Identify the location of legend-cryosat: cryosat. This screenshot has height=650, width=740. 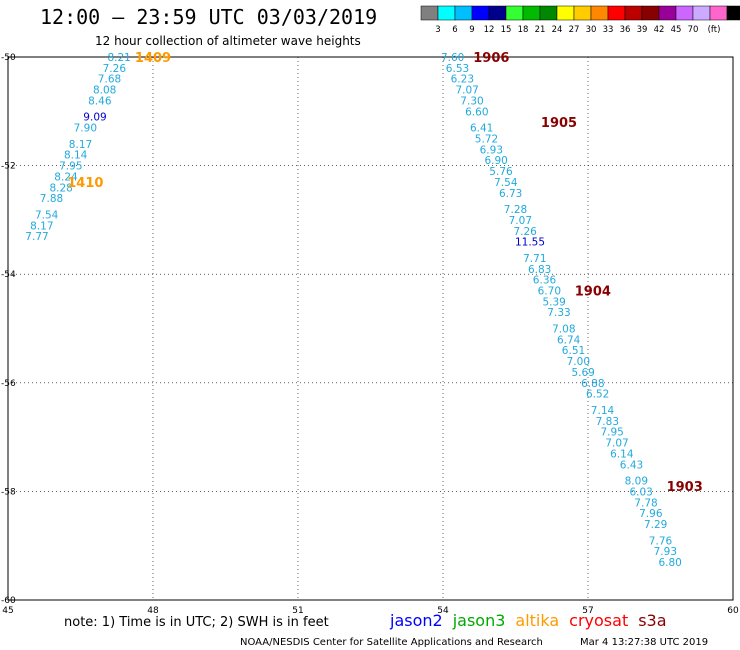
(598, 620).